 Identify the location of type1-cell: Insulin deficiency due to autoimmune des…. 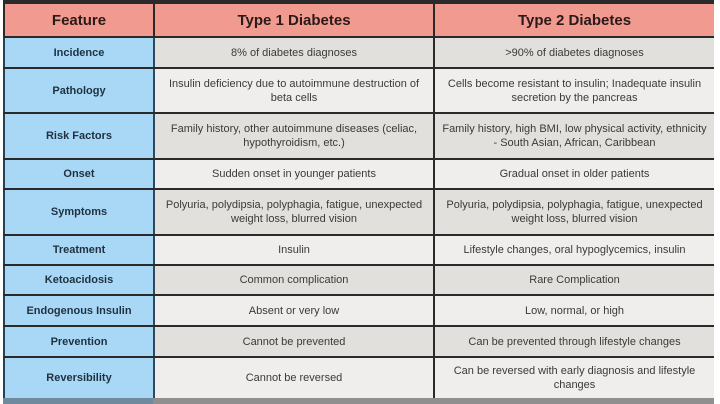
(294, 90).